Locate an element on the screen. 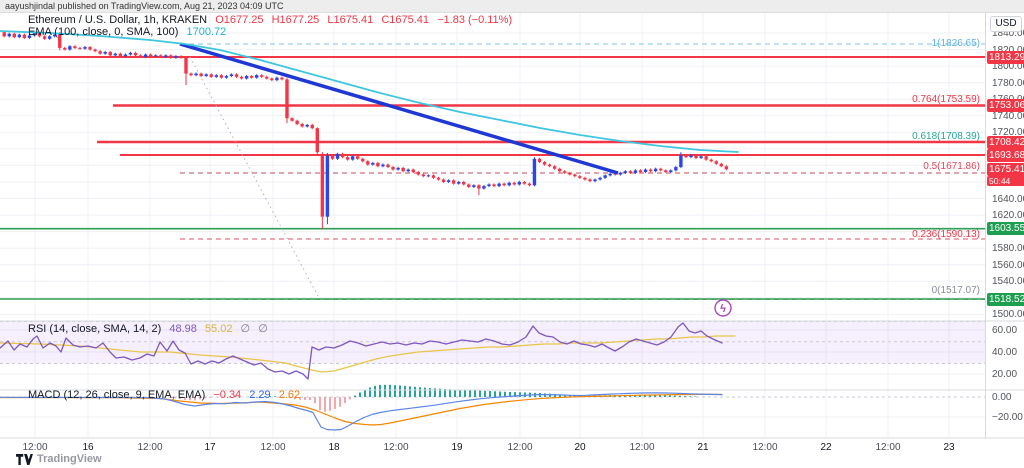 The image size is (1024, 468). symbol-title: Ethereum / U.S. Dollar, 1h, KRAKEN is located at coordinates (118, 20).